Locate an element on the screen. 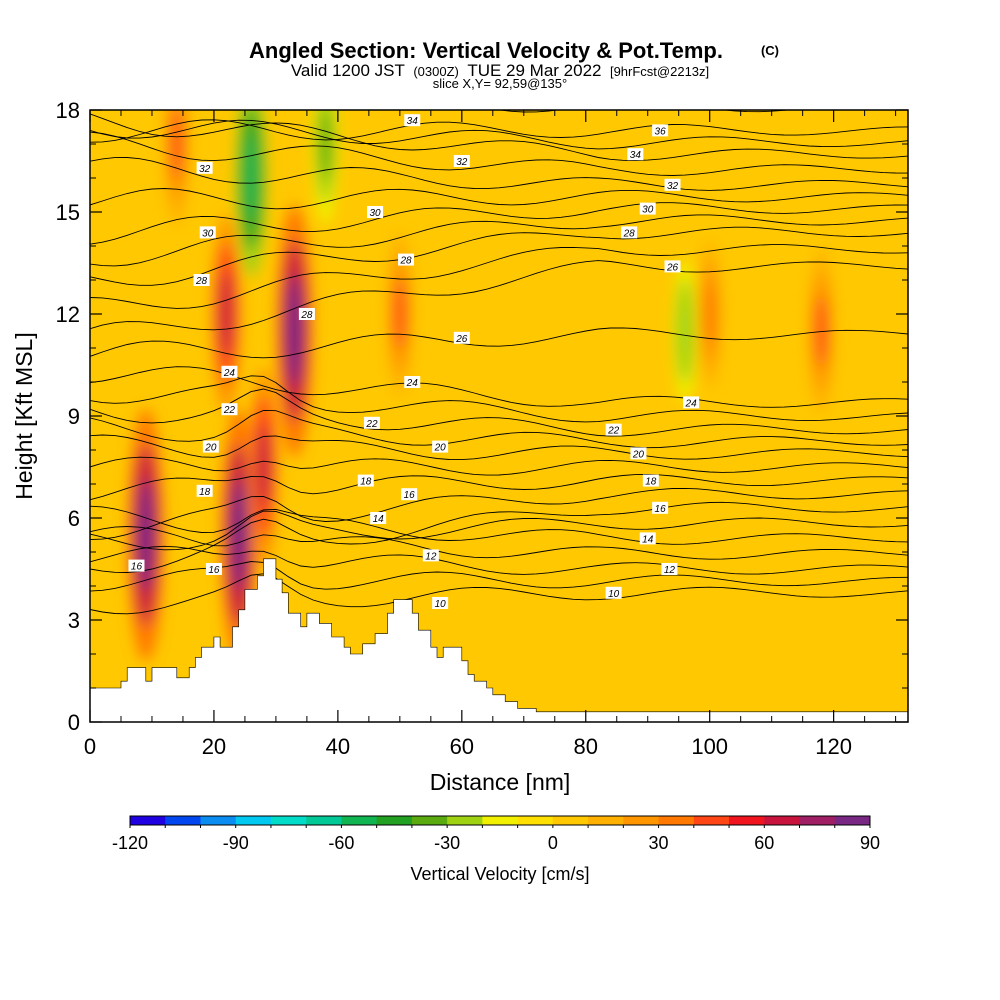 This screenshot has height=1000, width=1000. contour-label-text: 16 is located at coordinates (214, 570).